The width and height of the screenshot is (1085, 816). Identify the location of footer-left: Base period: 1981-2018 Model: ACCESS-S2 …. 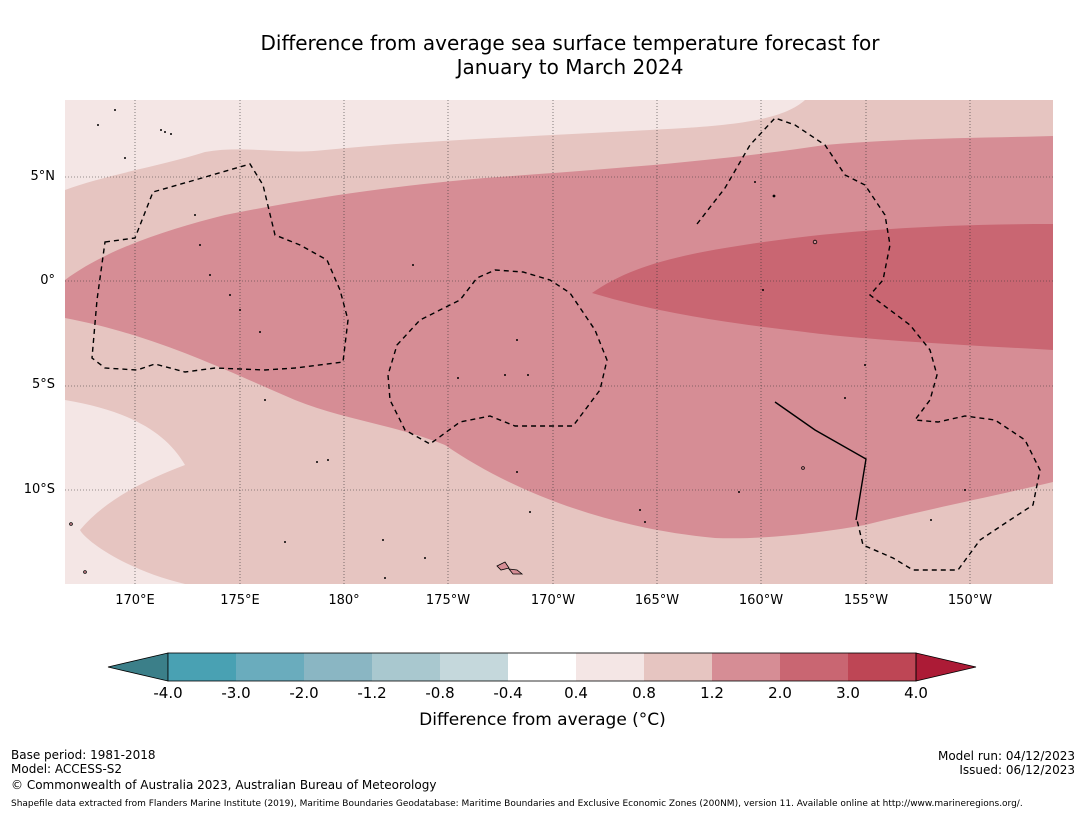
(223, 770).